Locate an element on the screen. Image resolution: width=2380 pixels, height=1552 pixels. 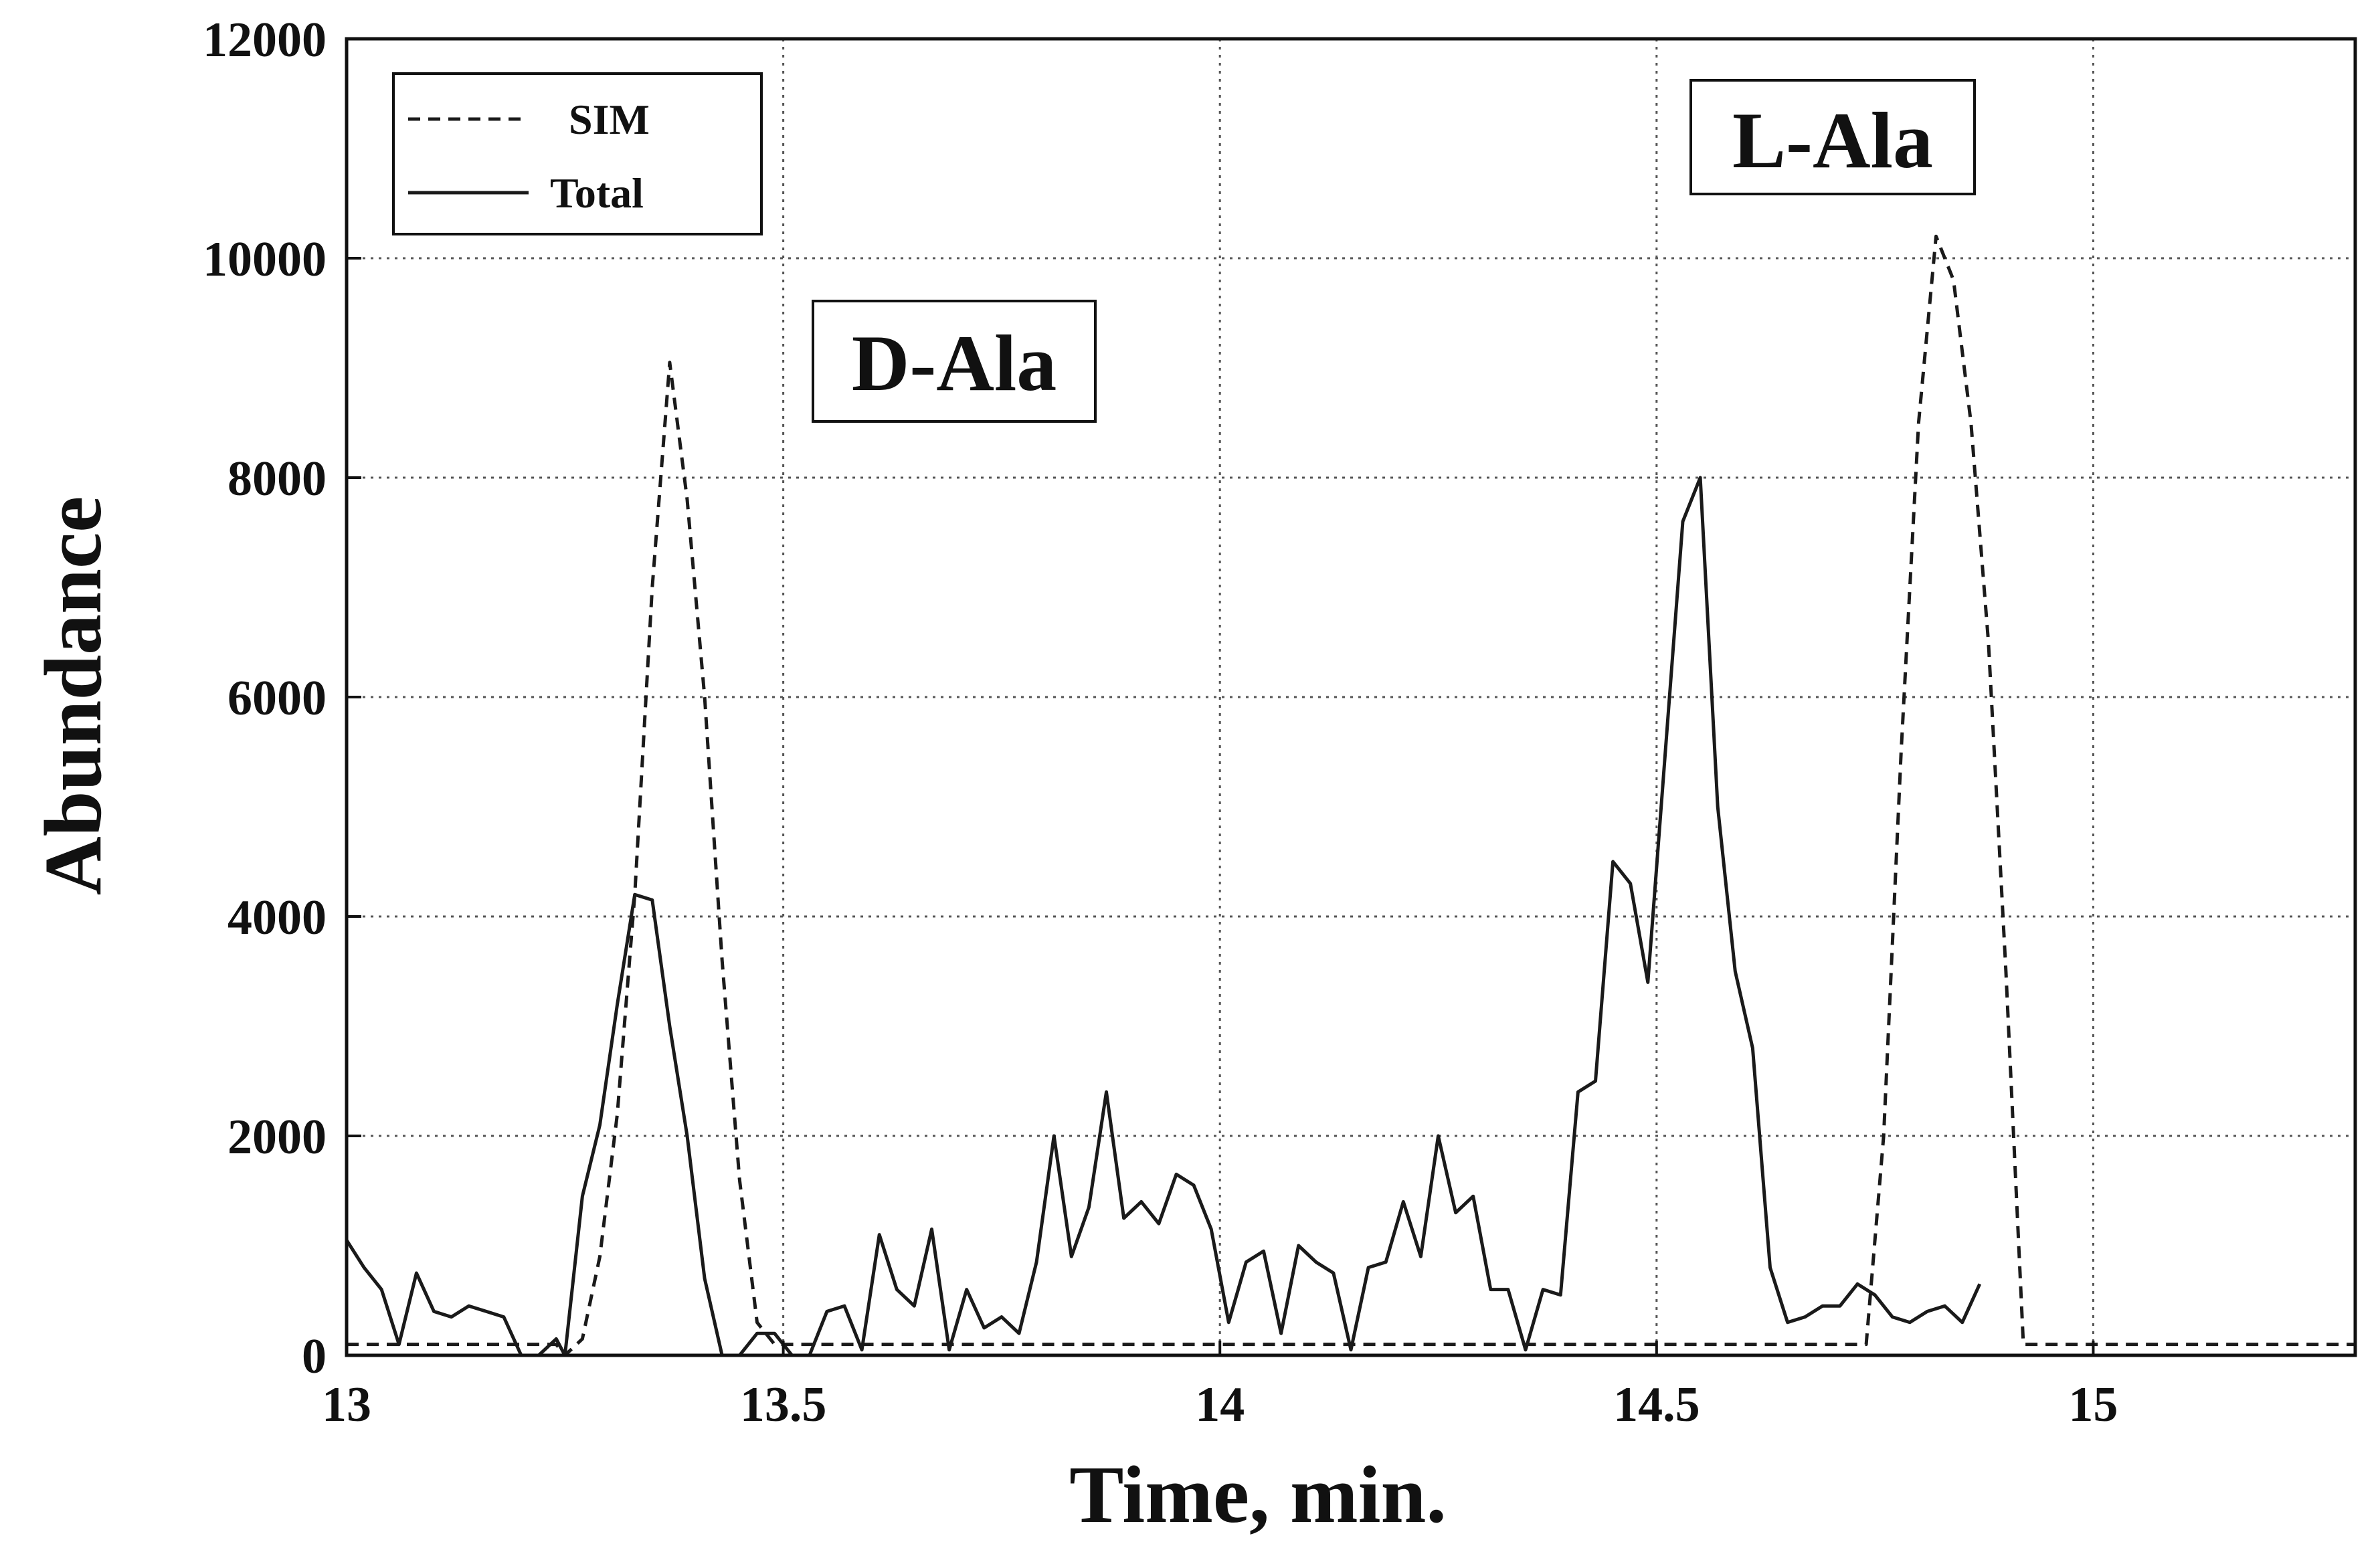
legend-box is located at coordinates (577, 153).